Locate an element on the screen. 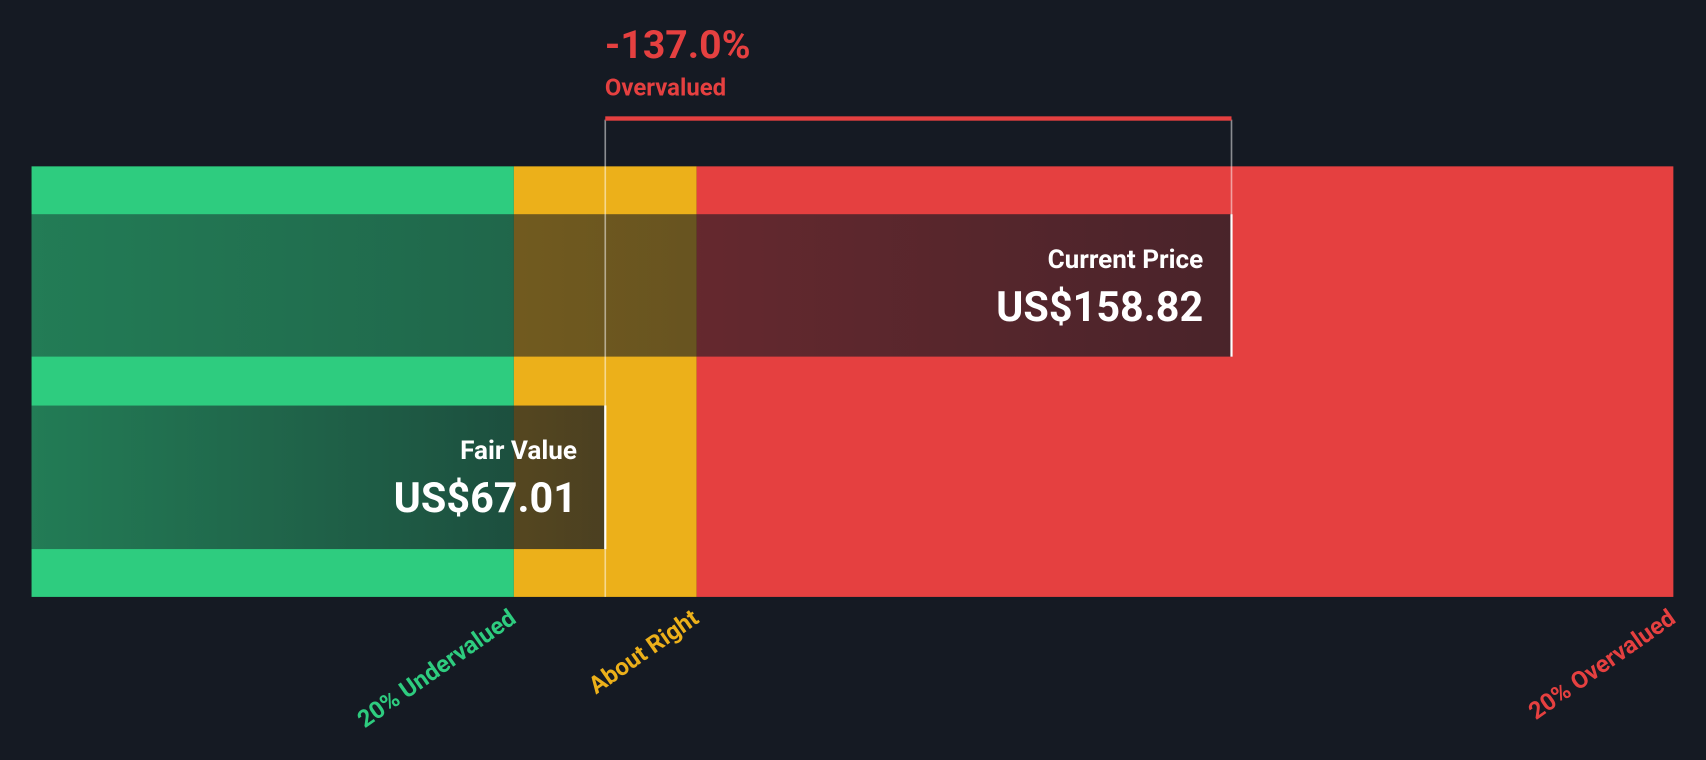  difference-bracket is located at coordinates (918, 118).